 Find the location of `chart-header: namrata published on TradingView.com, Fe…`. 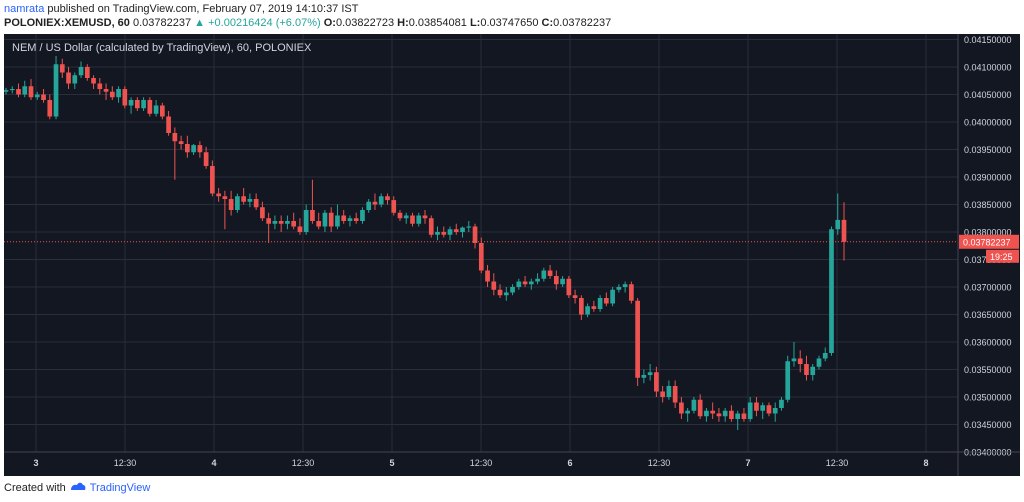

chart-header: namrata published on TradingView.com, Fe… is located at coordinates (512, 16).